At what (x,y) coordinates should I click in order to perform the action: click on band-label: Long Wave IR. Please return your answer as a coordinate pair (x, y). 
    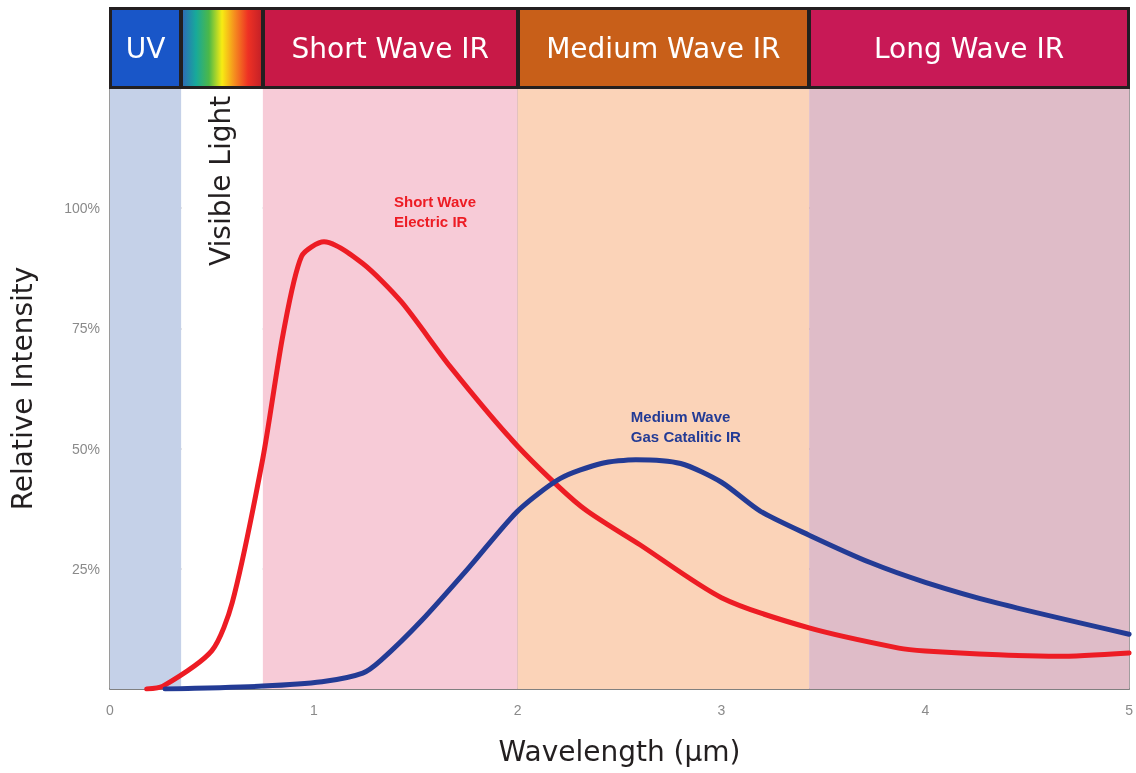
    Looking at the image, I should click on (969, 48).